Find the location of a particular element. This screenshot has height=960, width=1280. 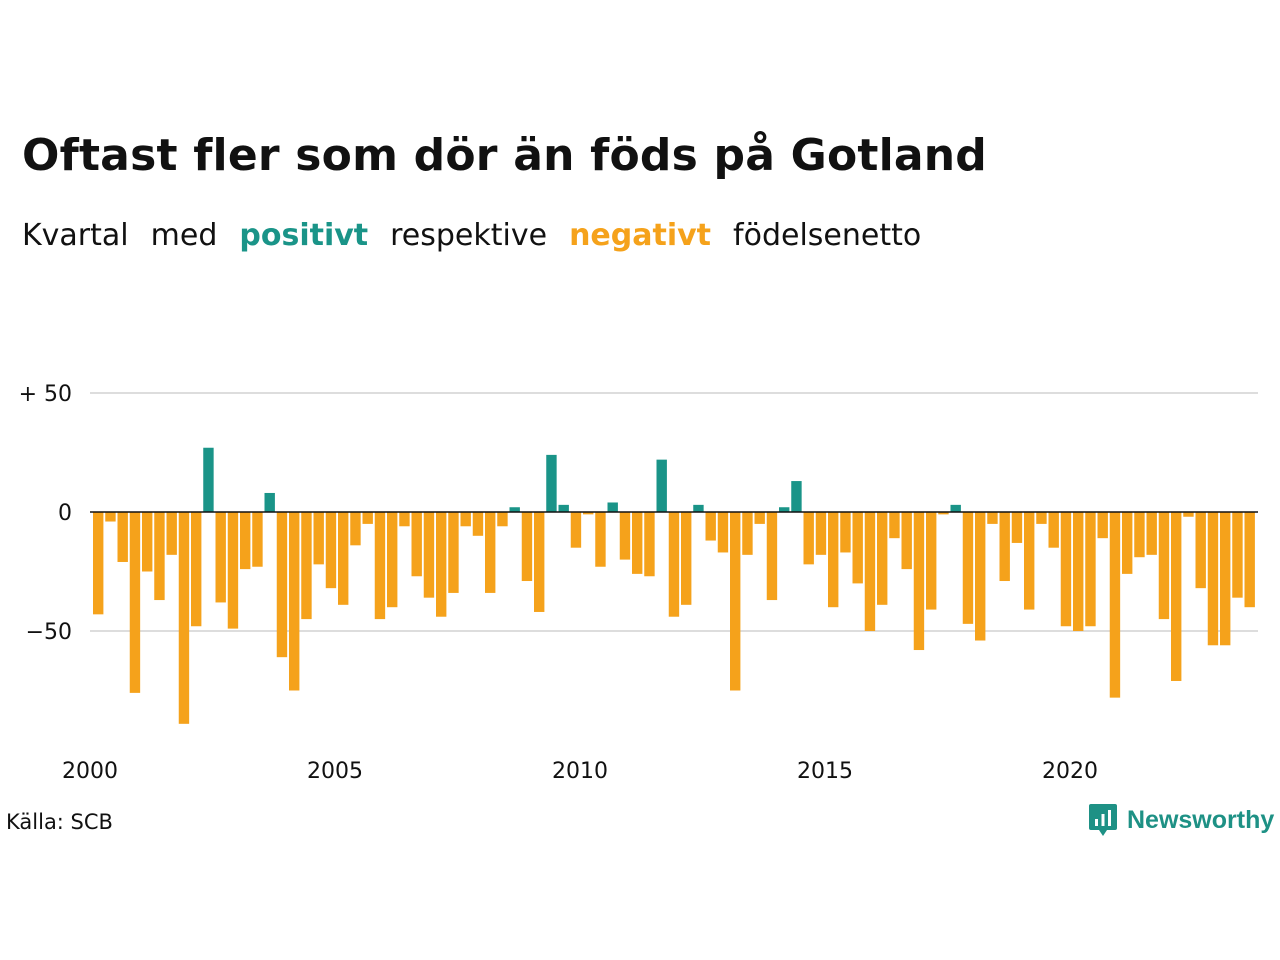

brand-name: Newsworthy is located at coordinates (1201, 819).